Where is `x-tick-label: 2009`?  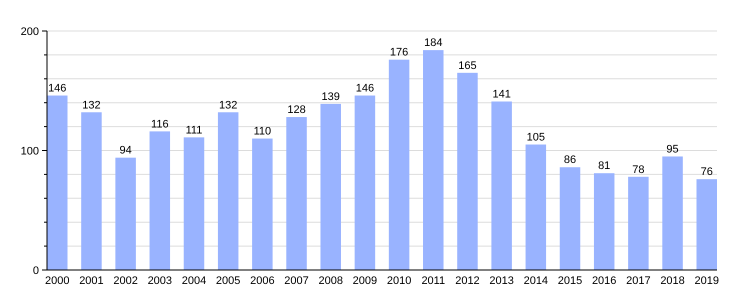
x-tick-label: 2009 is located at coordinates (365, 281).